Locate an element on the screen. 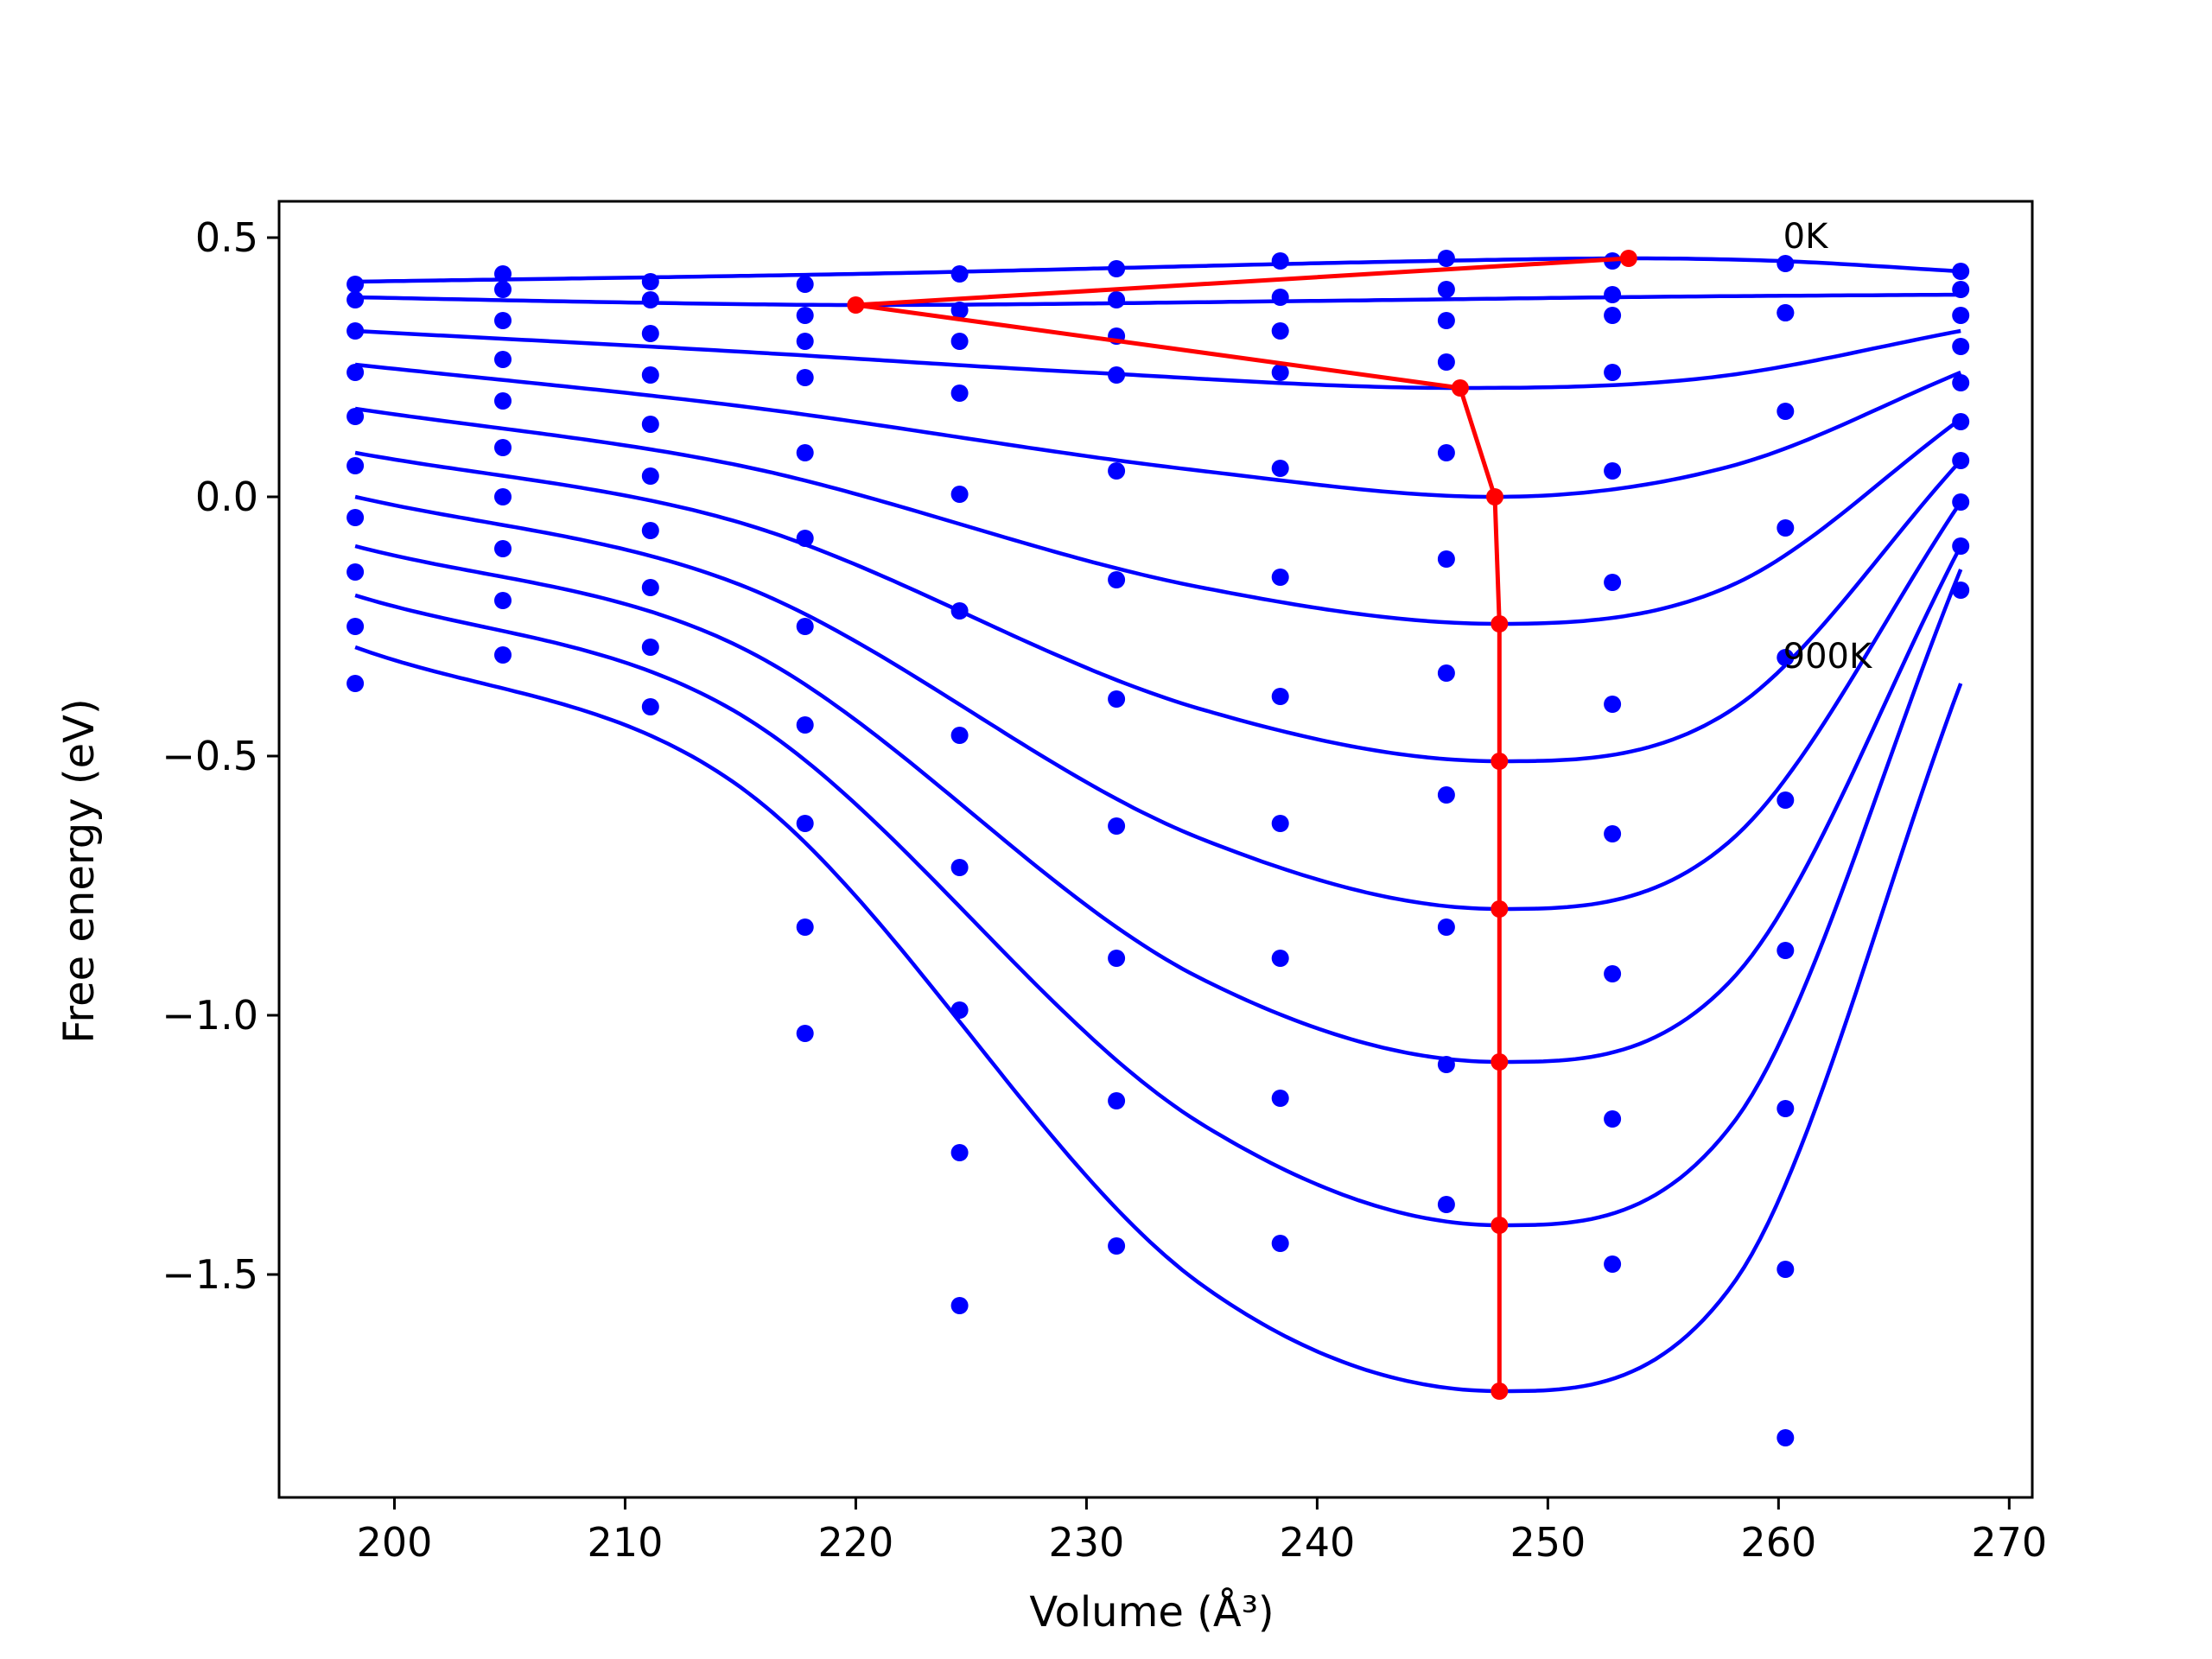 Image resolution: width=2212 pixels, height=1659 pixels. curve-annotation: 0K is located at coordinates (1806, 237).